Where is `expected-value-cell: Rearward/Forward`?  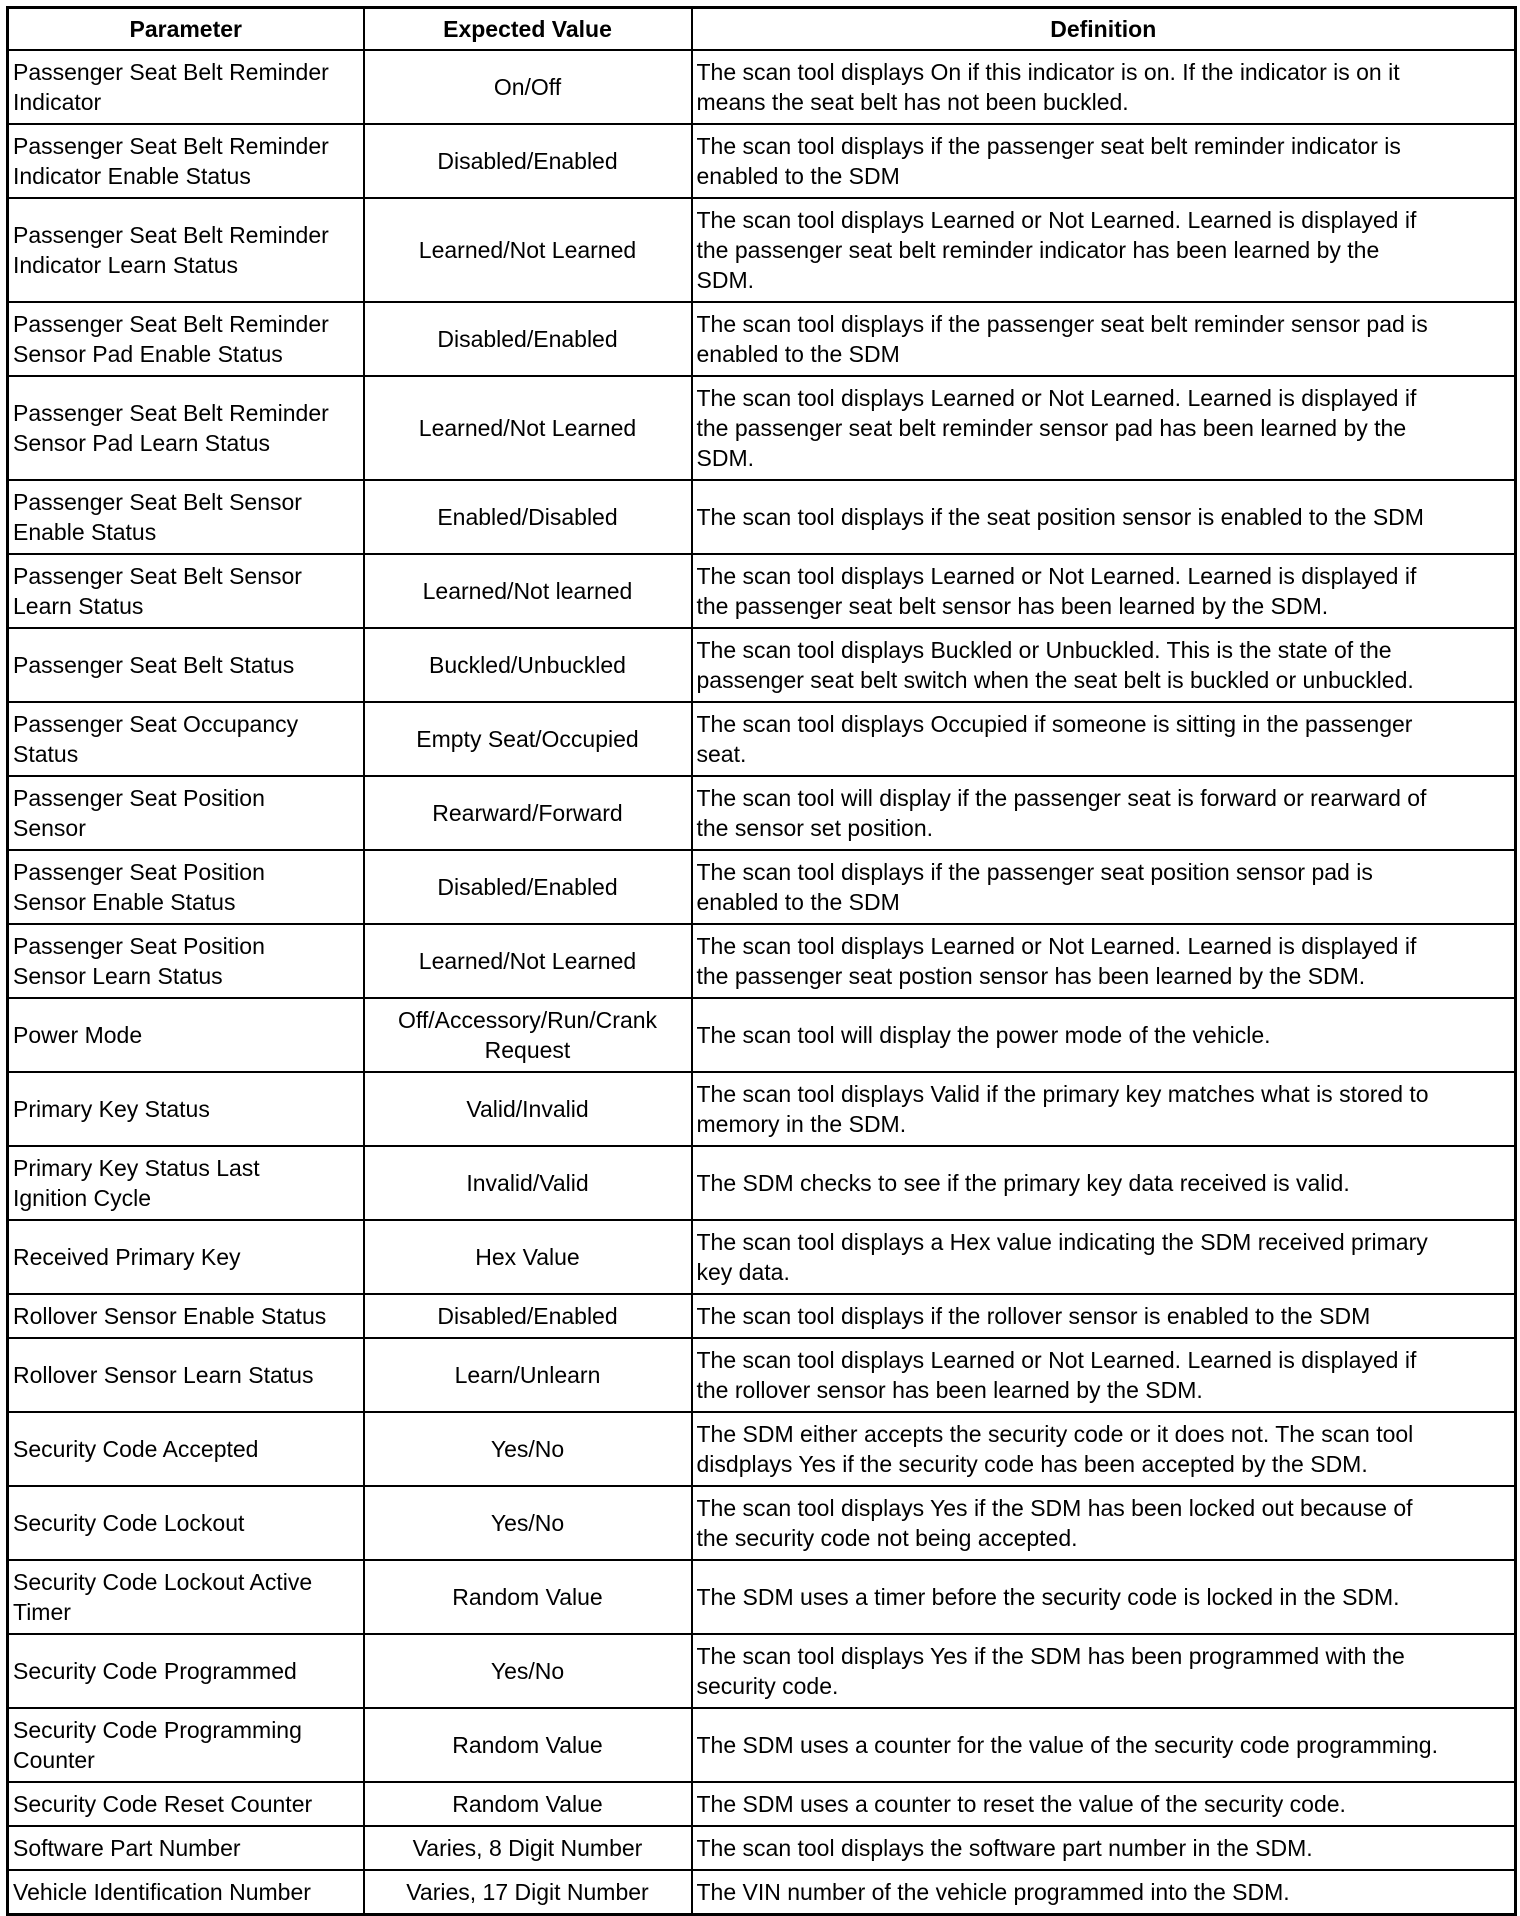 expected-value-cell: Rearward/Forward is located at coordinates (527, 813).